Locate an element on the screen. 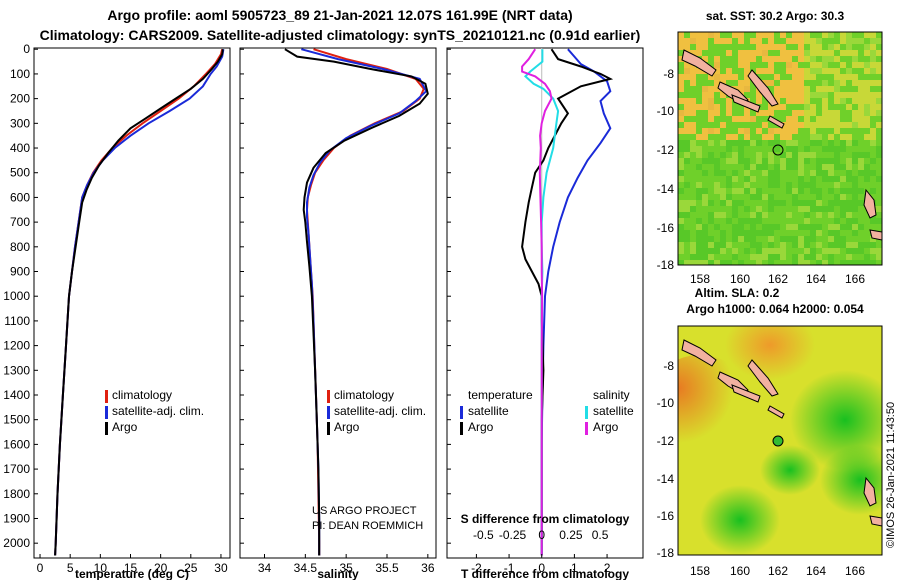  temperature-x-tick-label: 5 is located at coordinates (70, 568).